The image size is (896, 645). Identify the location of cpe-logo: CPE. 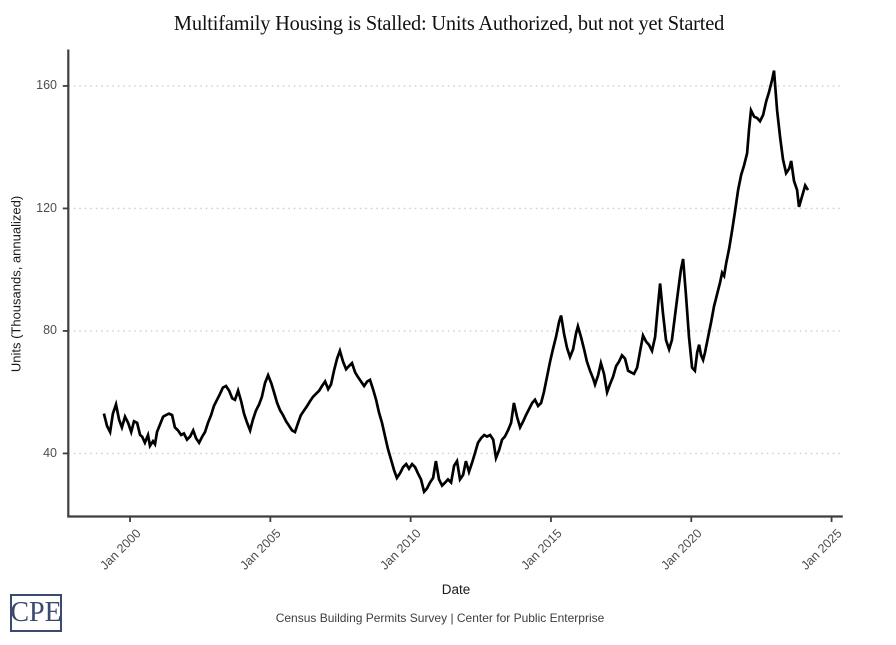
(36, 613).